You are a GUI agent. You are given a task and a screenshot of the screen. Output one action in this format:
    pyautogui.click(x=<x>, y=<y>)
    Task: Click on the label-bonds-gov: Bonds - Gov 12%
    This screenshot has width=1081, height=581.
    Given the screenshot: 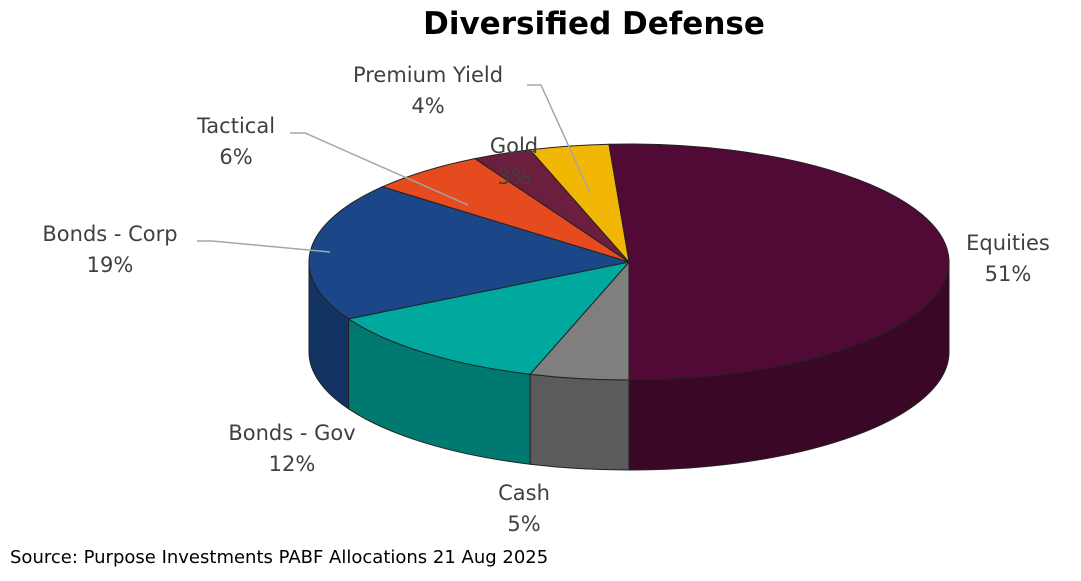 What is the action you would take?
    pyautogui.click(x=292, y=448)
    